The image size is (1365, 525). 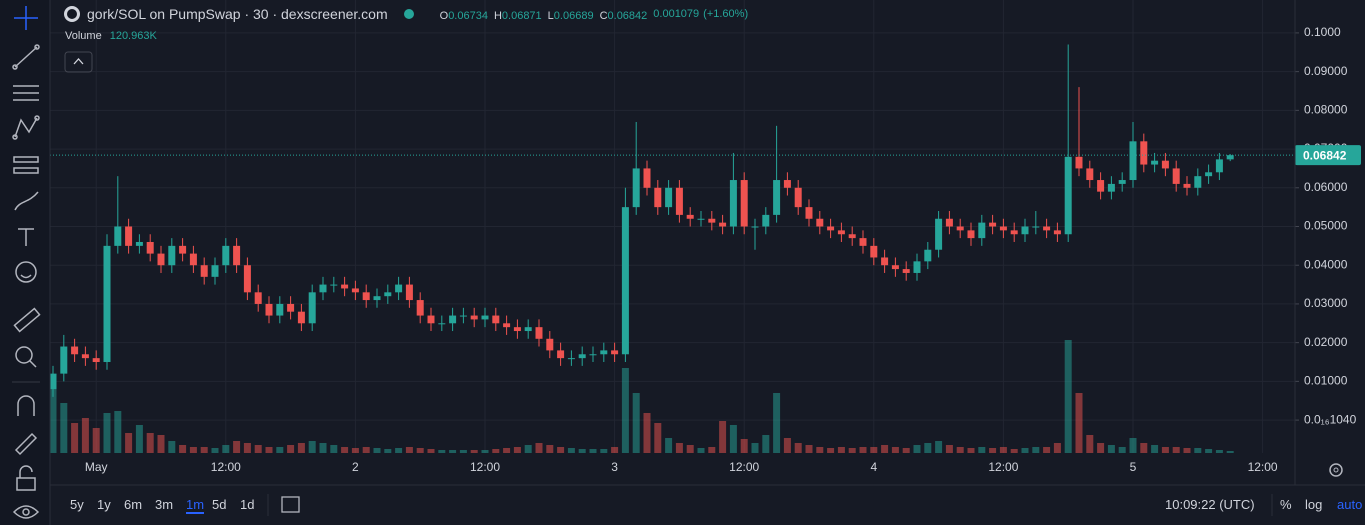 What do you see at coordinates (26, 478) in the screenshot?
I see `lock-tool` at bounding box center [26, 478].